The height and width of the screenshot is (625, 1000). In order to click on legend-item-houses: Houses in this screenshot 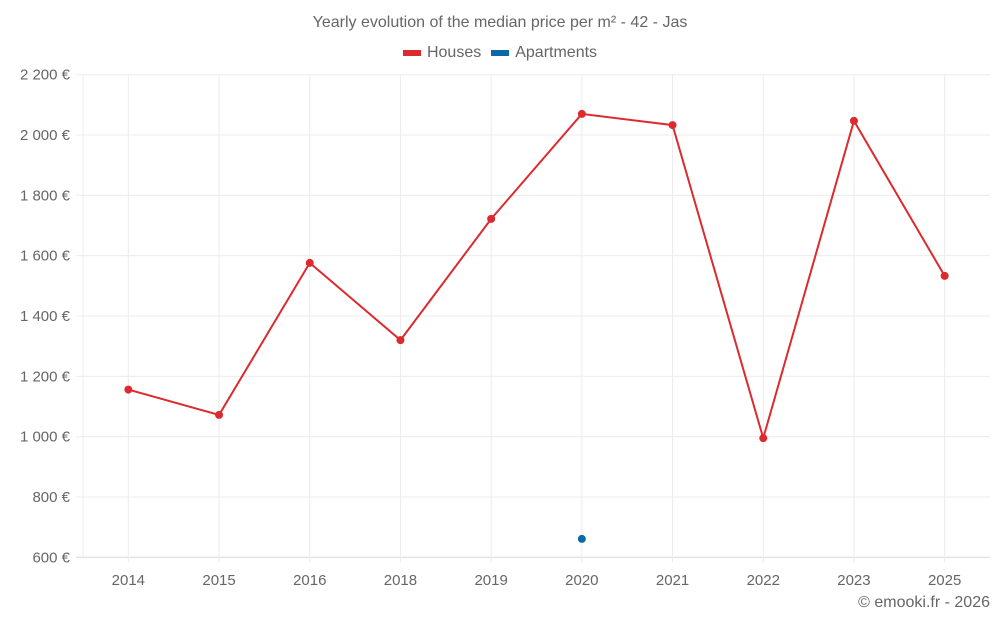, I will do `click(442, 53)`.